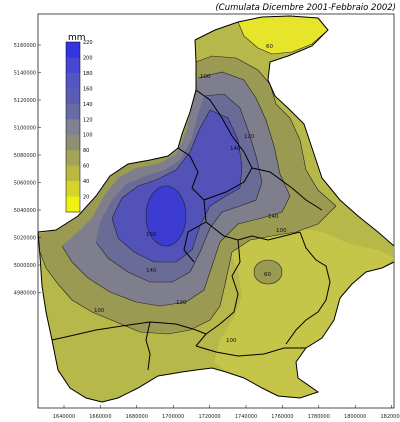  What do you see at coordinates (209, 417) in the screenshot?
I see `x-tick-label: 1720000` at bounding box center [209, 417].